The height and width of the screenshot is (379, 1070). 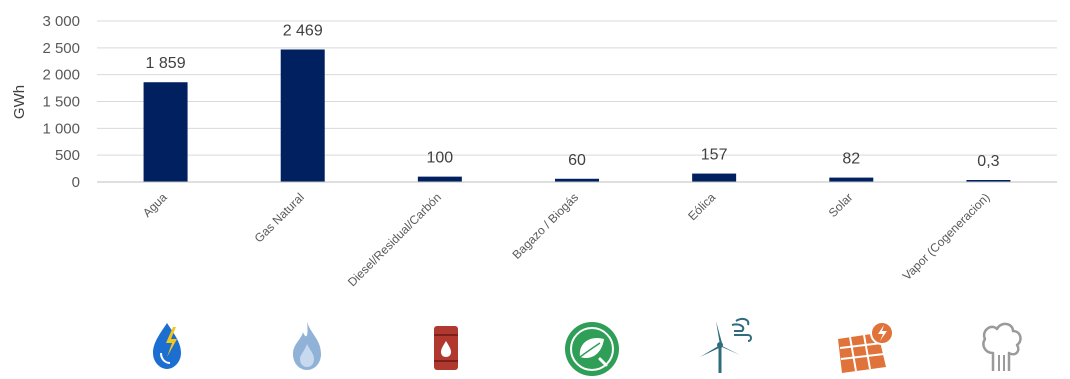 I want to click on category-label: Bagazo / Biogás, so click(x=545, y=226).